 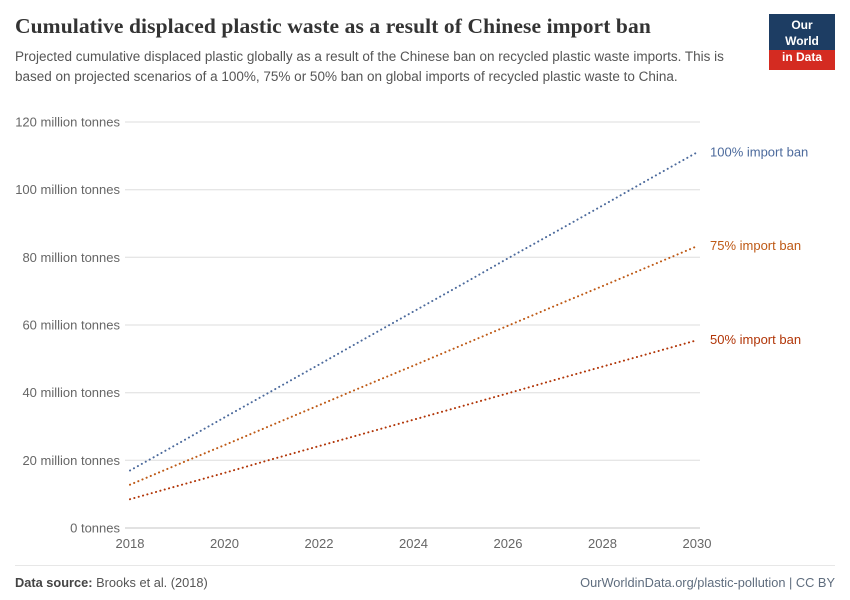 What do you see at coordinates (319, 543) in the screenshot?
I see `x-tick-label: 2022` at bounding box center [319, 543].